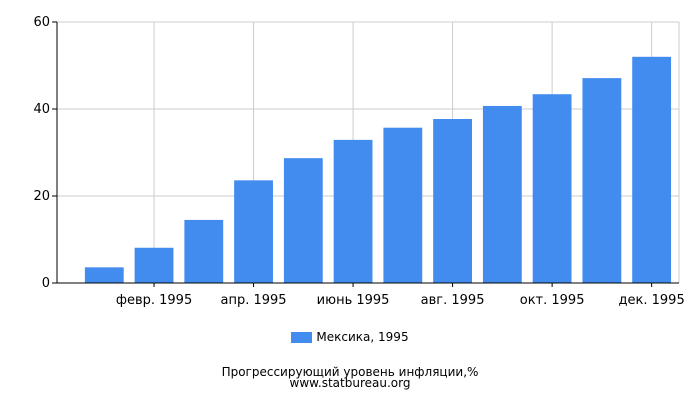 The image size is (700, 400). I want to click on x-tick-label: окт. 1995, so click(552, 300).